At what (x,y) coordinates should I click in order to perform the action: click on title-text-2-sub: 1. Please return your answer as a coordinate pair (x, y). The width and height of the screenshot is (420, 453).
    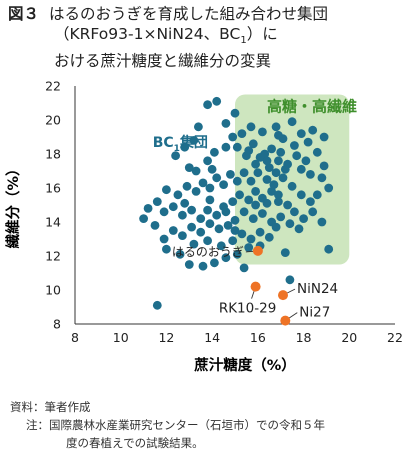
    Looking at the image, I should click on (243, 41).